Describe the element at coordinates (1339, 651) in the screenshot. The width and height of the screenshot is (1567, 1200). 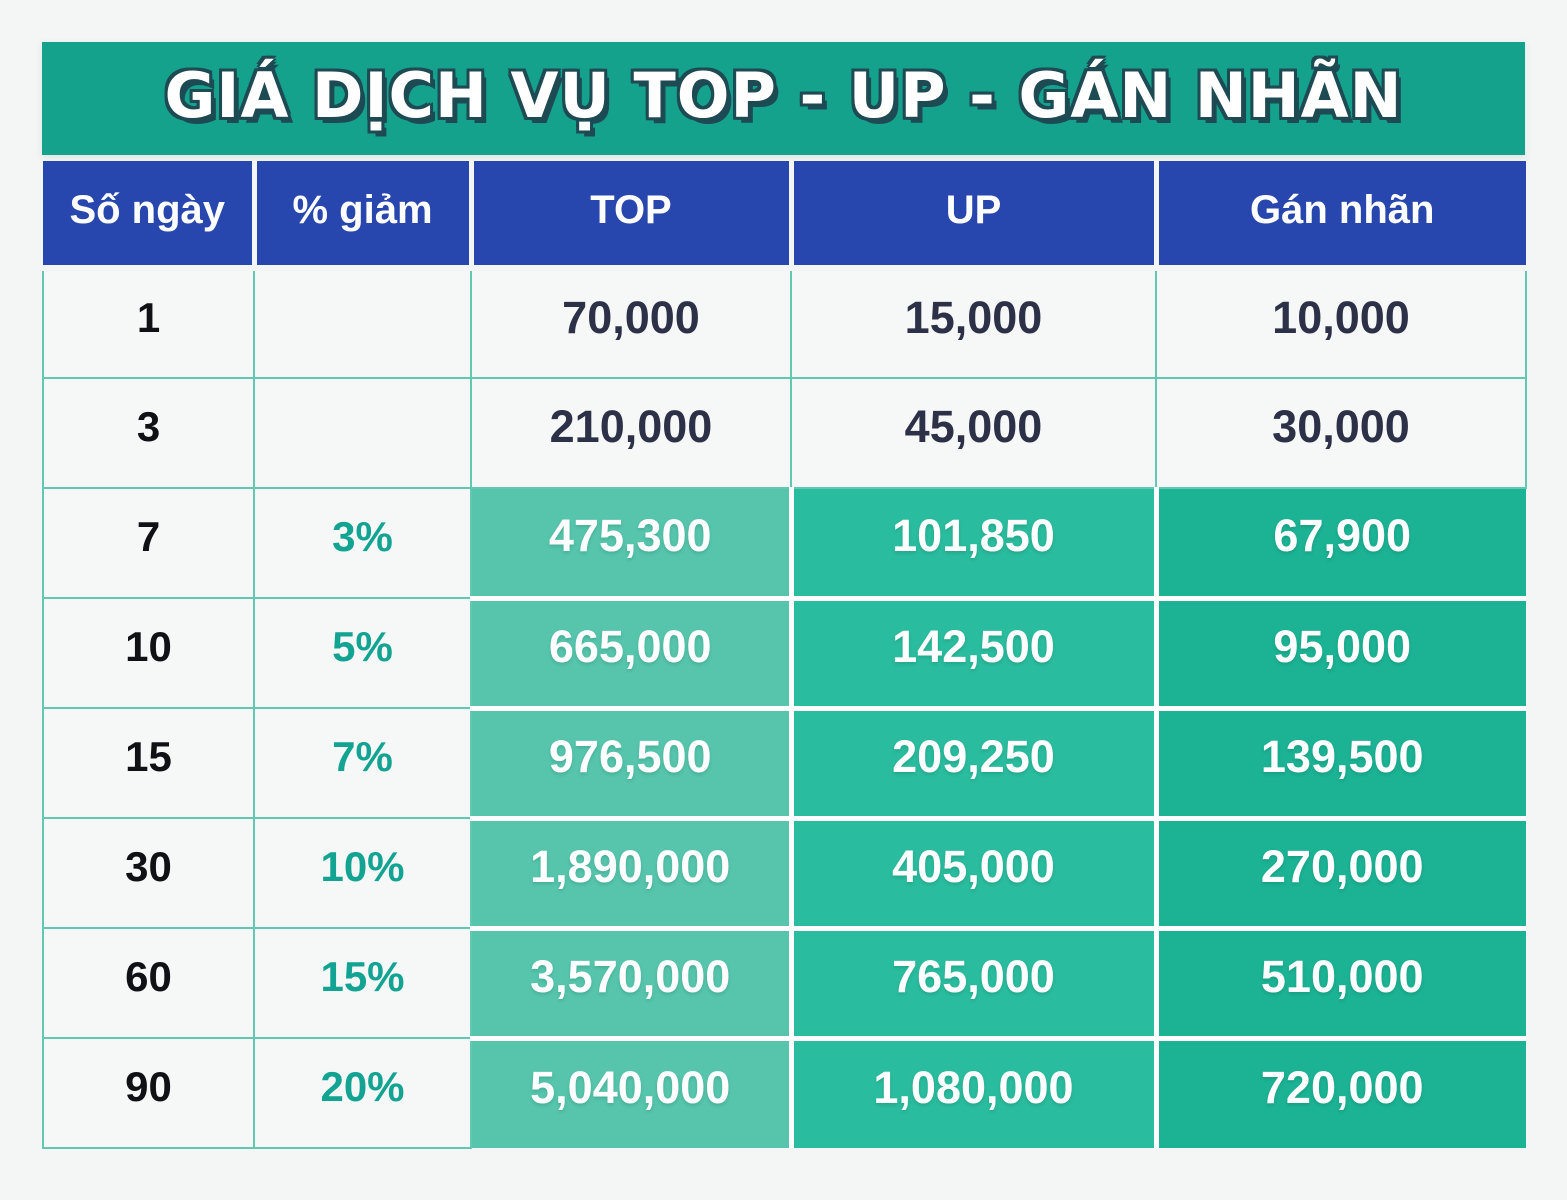
I see `cell-label: 95,000` at that location.